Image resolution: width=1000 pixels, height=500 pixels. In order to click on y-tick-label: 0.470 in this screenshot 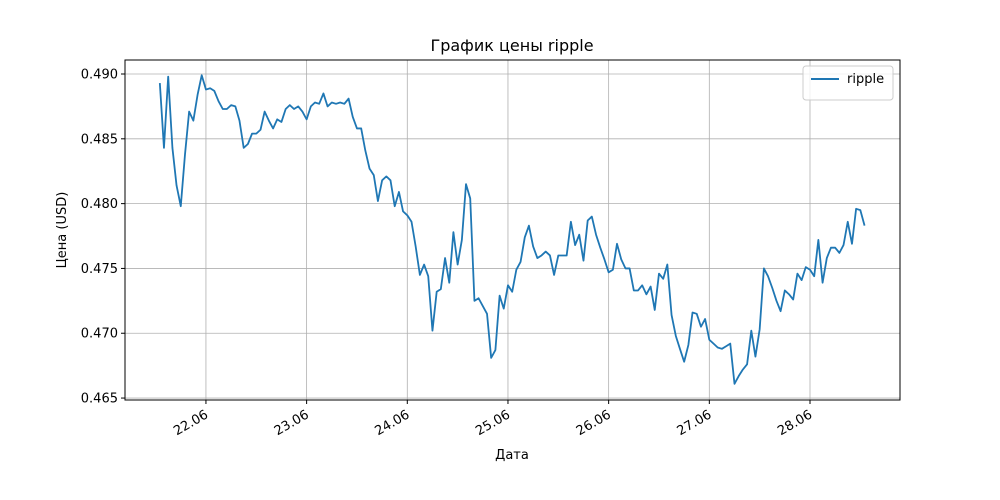, I will do `click(99, 334)`.